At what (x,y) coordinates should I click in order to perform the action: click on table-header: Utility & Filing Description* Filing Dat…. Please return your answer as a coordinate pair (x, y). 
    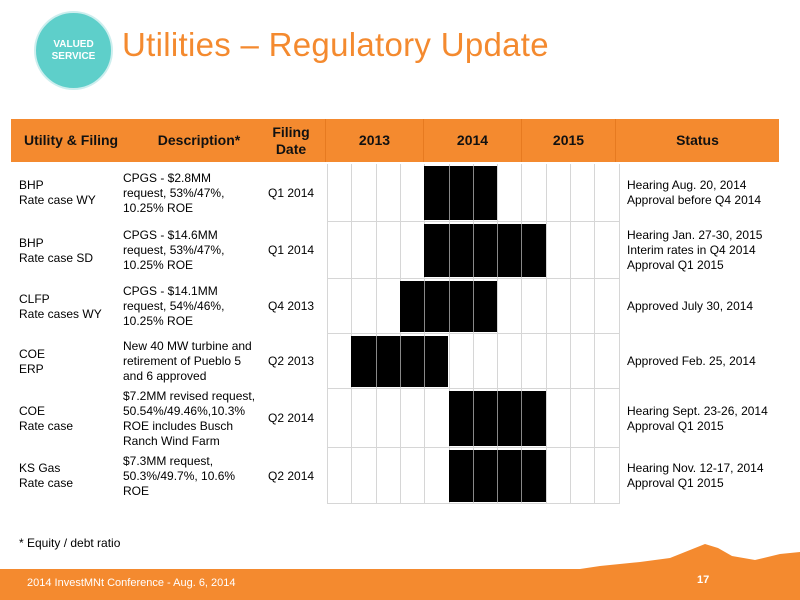
    Looking at the image, I should click on (395, 140).